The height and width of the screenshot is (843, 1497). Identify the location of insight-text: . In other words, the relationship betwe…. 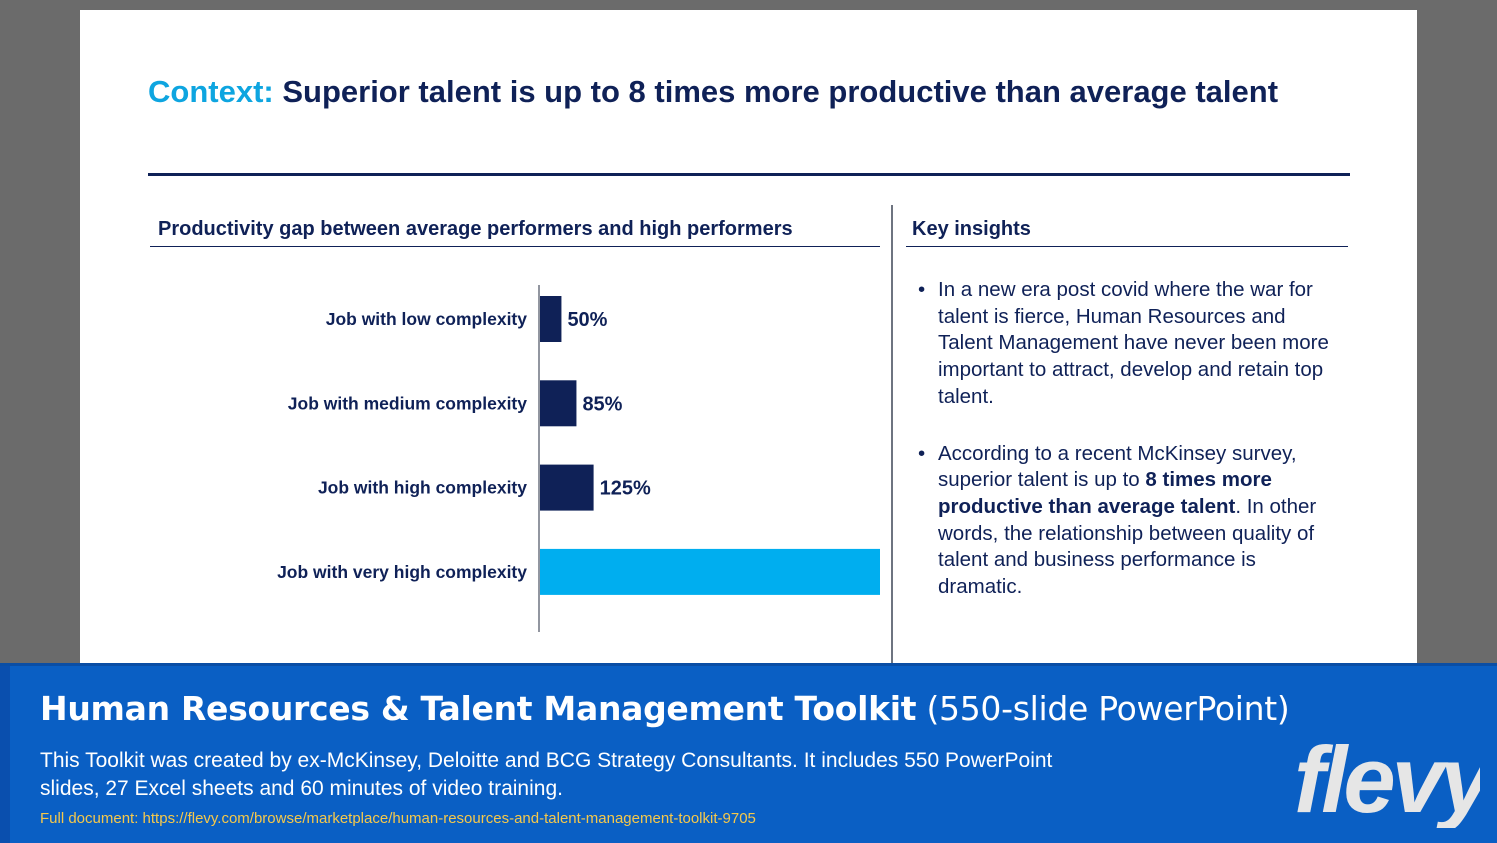
(1127, 546).